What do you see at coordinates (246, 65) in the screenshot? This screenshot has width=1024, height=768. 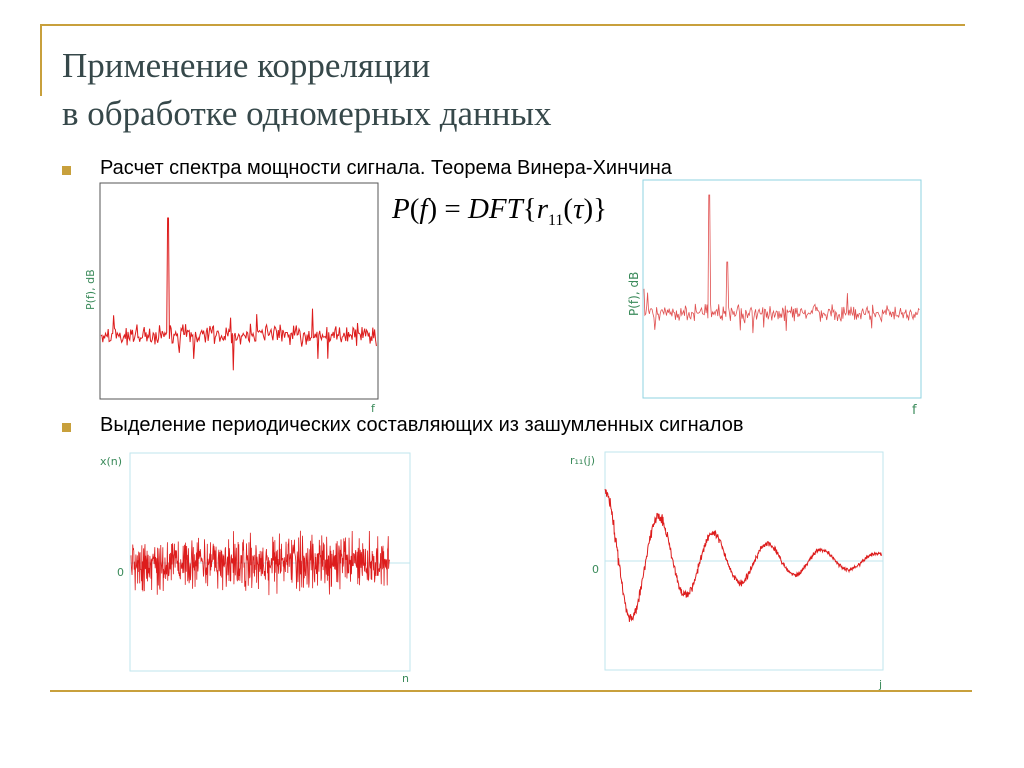 I see `title-line-1: Применение корреляции` at bounding box center [246, 65].